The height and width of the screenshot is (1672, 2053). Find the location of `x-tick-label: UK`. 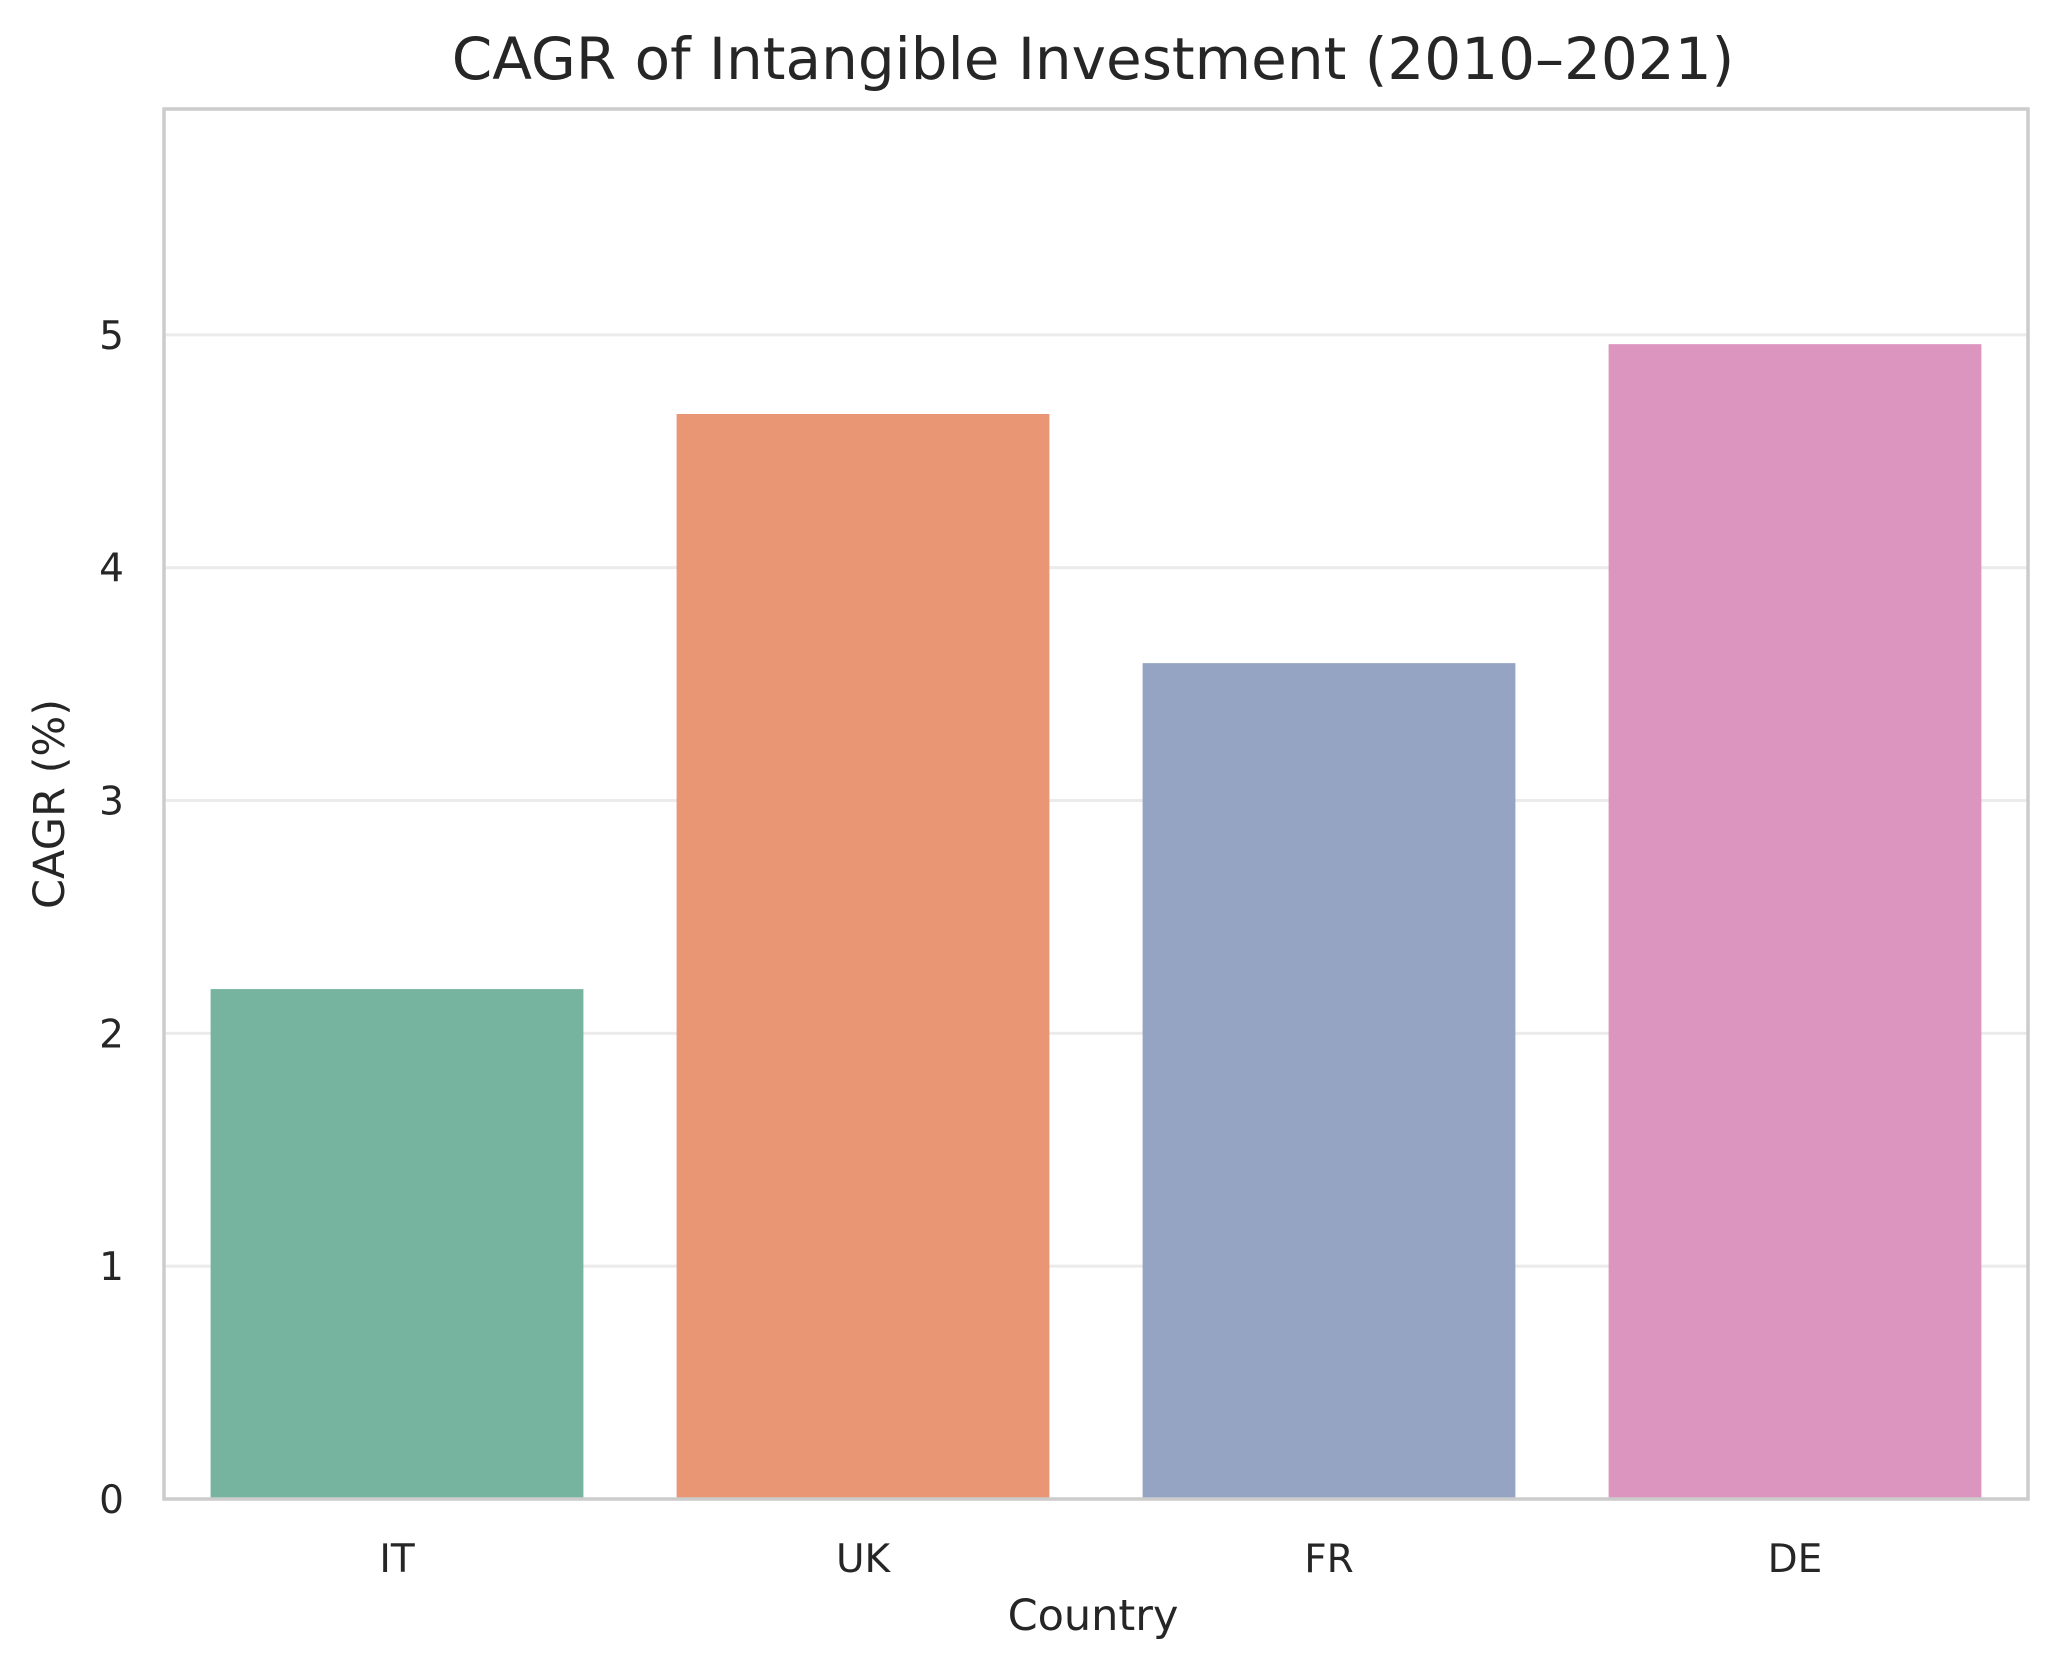

x-tick-label: UK is located at coordinates (864, 1559).